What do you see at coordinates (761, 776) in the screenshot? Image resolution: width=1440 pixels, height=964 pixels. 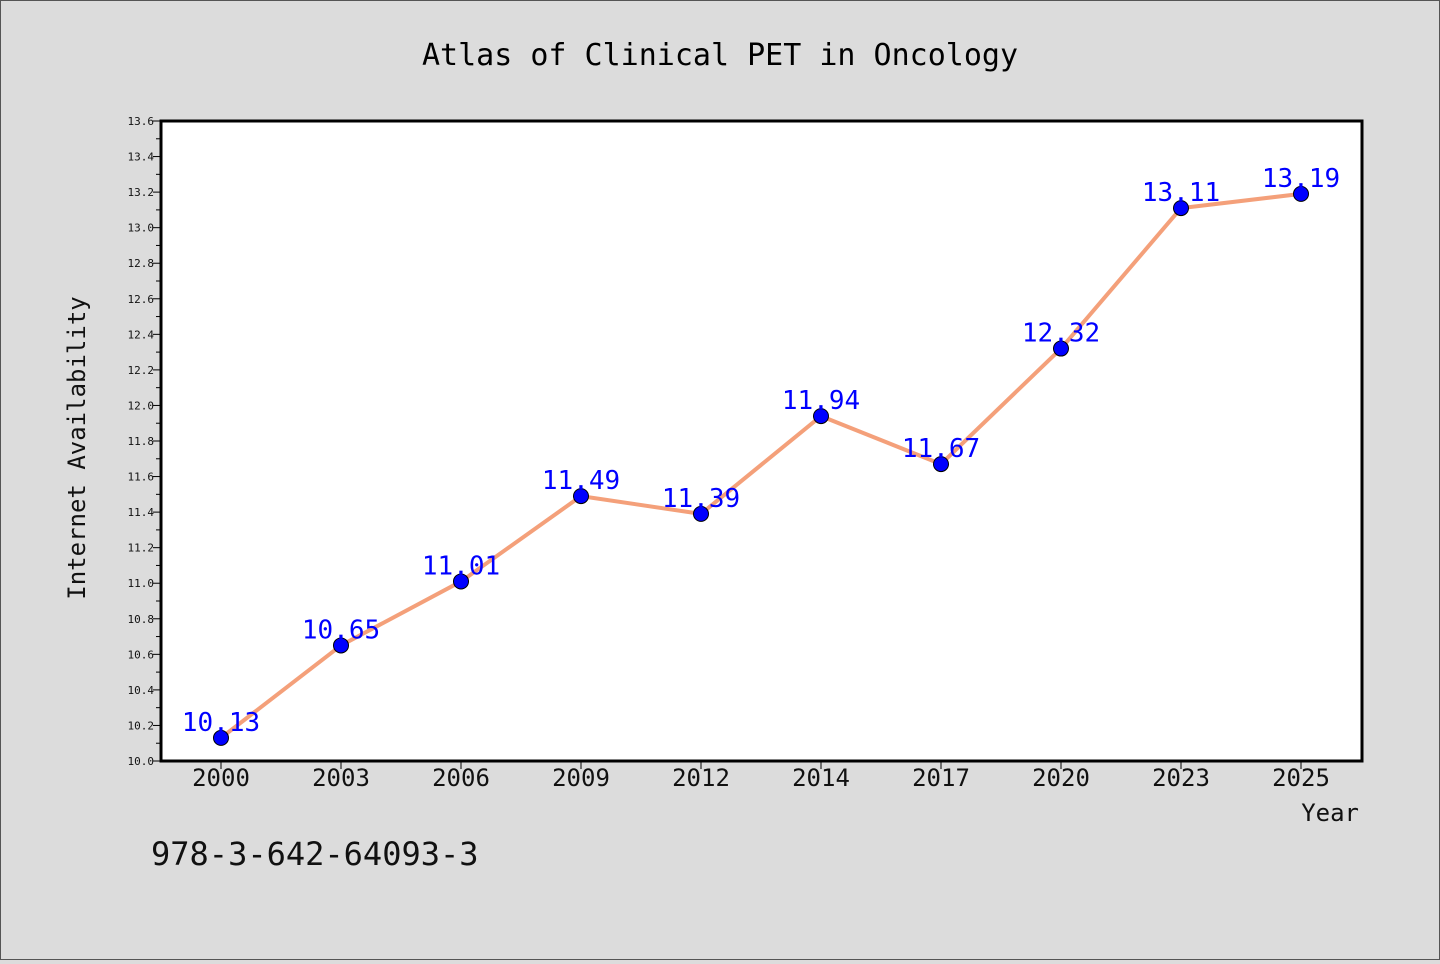 I see `x-axis: 2000 2003 2006 2009 2012 2014 2017 2020 2023 2025` at bounding box center [761, 776].